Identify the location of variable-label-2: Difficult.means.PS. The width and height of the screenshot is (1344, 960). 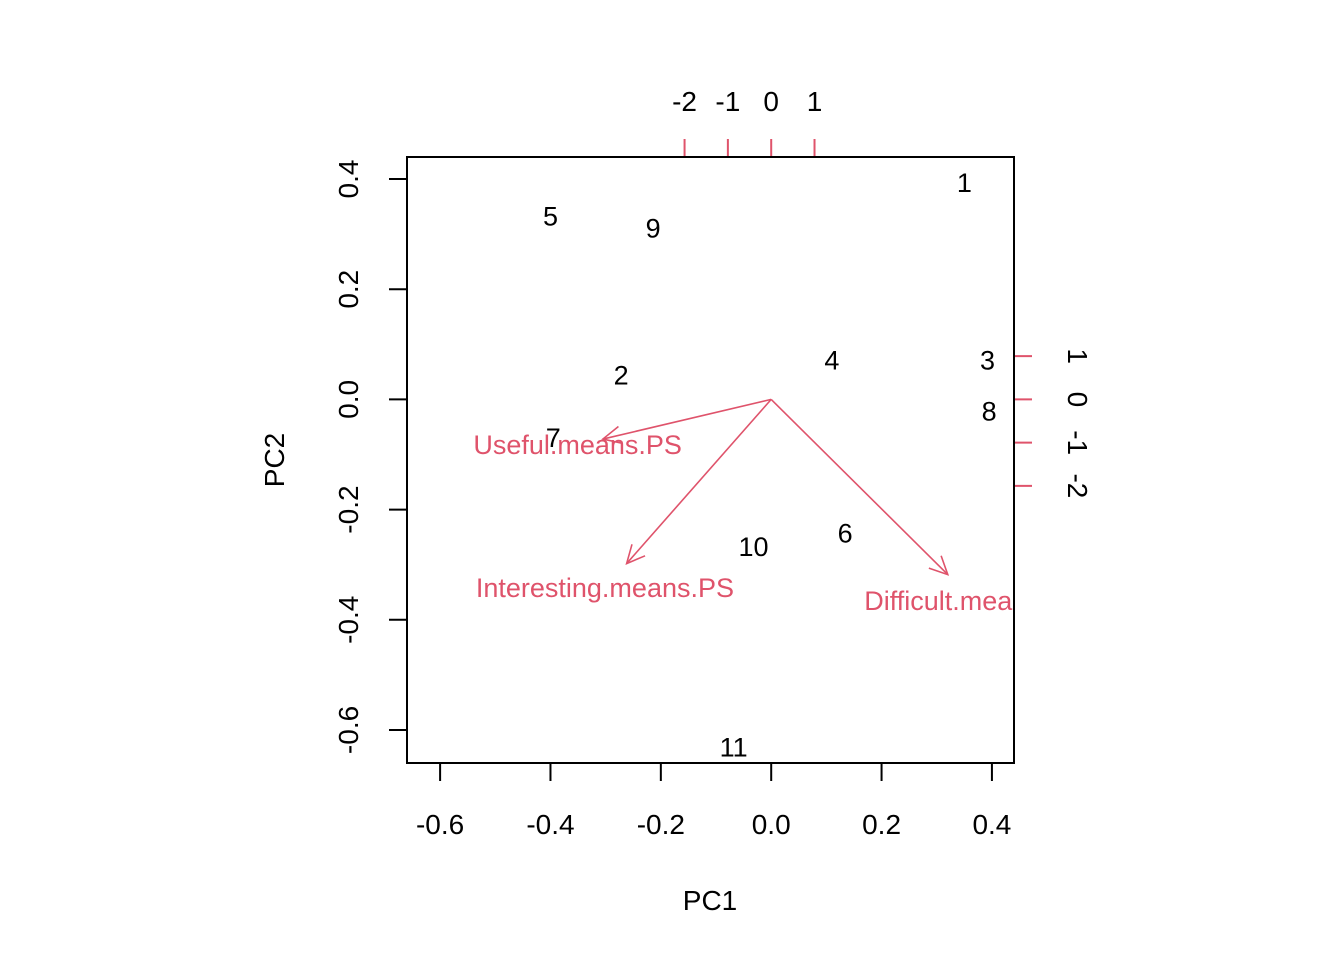
(974, 601).